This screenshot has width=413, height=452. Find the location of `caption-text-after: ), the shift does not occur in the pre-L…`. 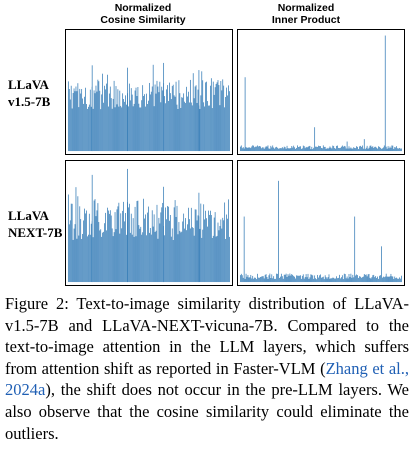

caption-text-after: ), the shift does not occur in the pre-L… is located at coordinates (207, 411).